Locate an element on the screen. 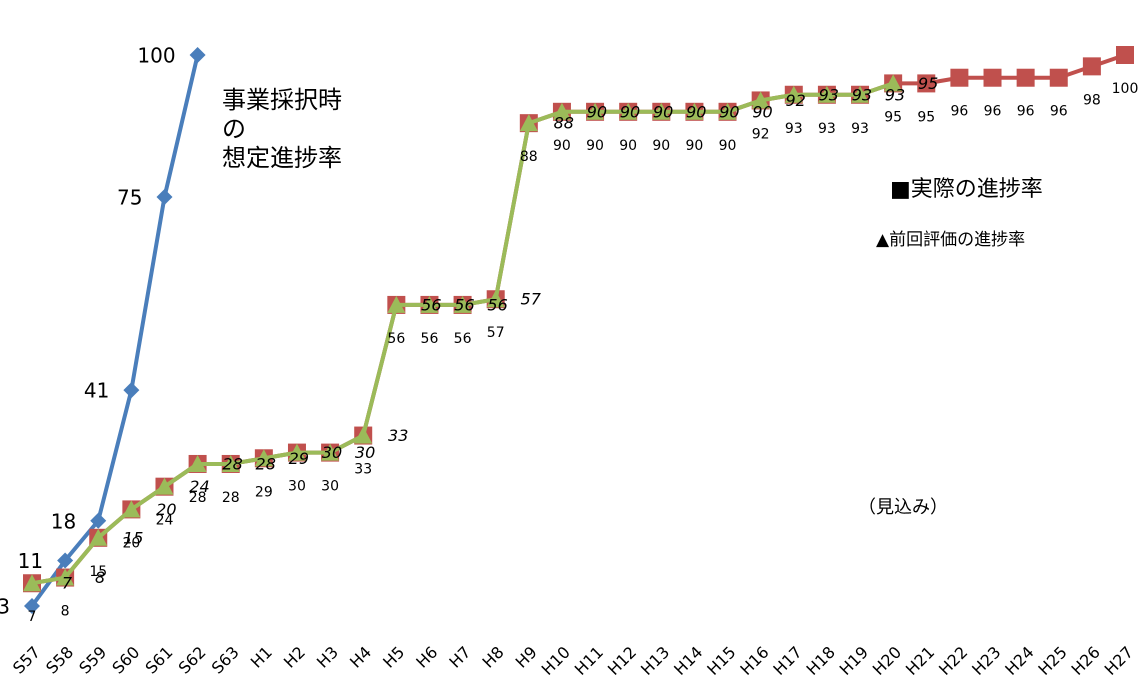  x-tick-label: S60 is located at coordinates (125, 660).